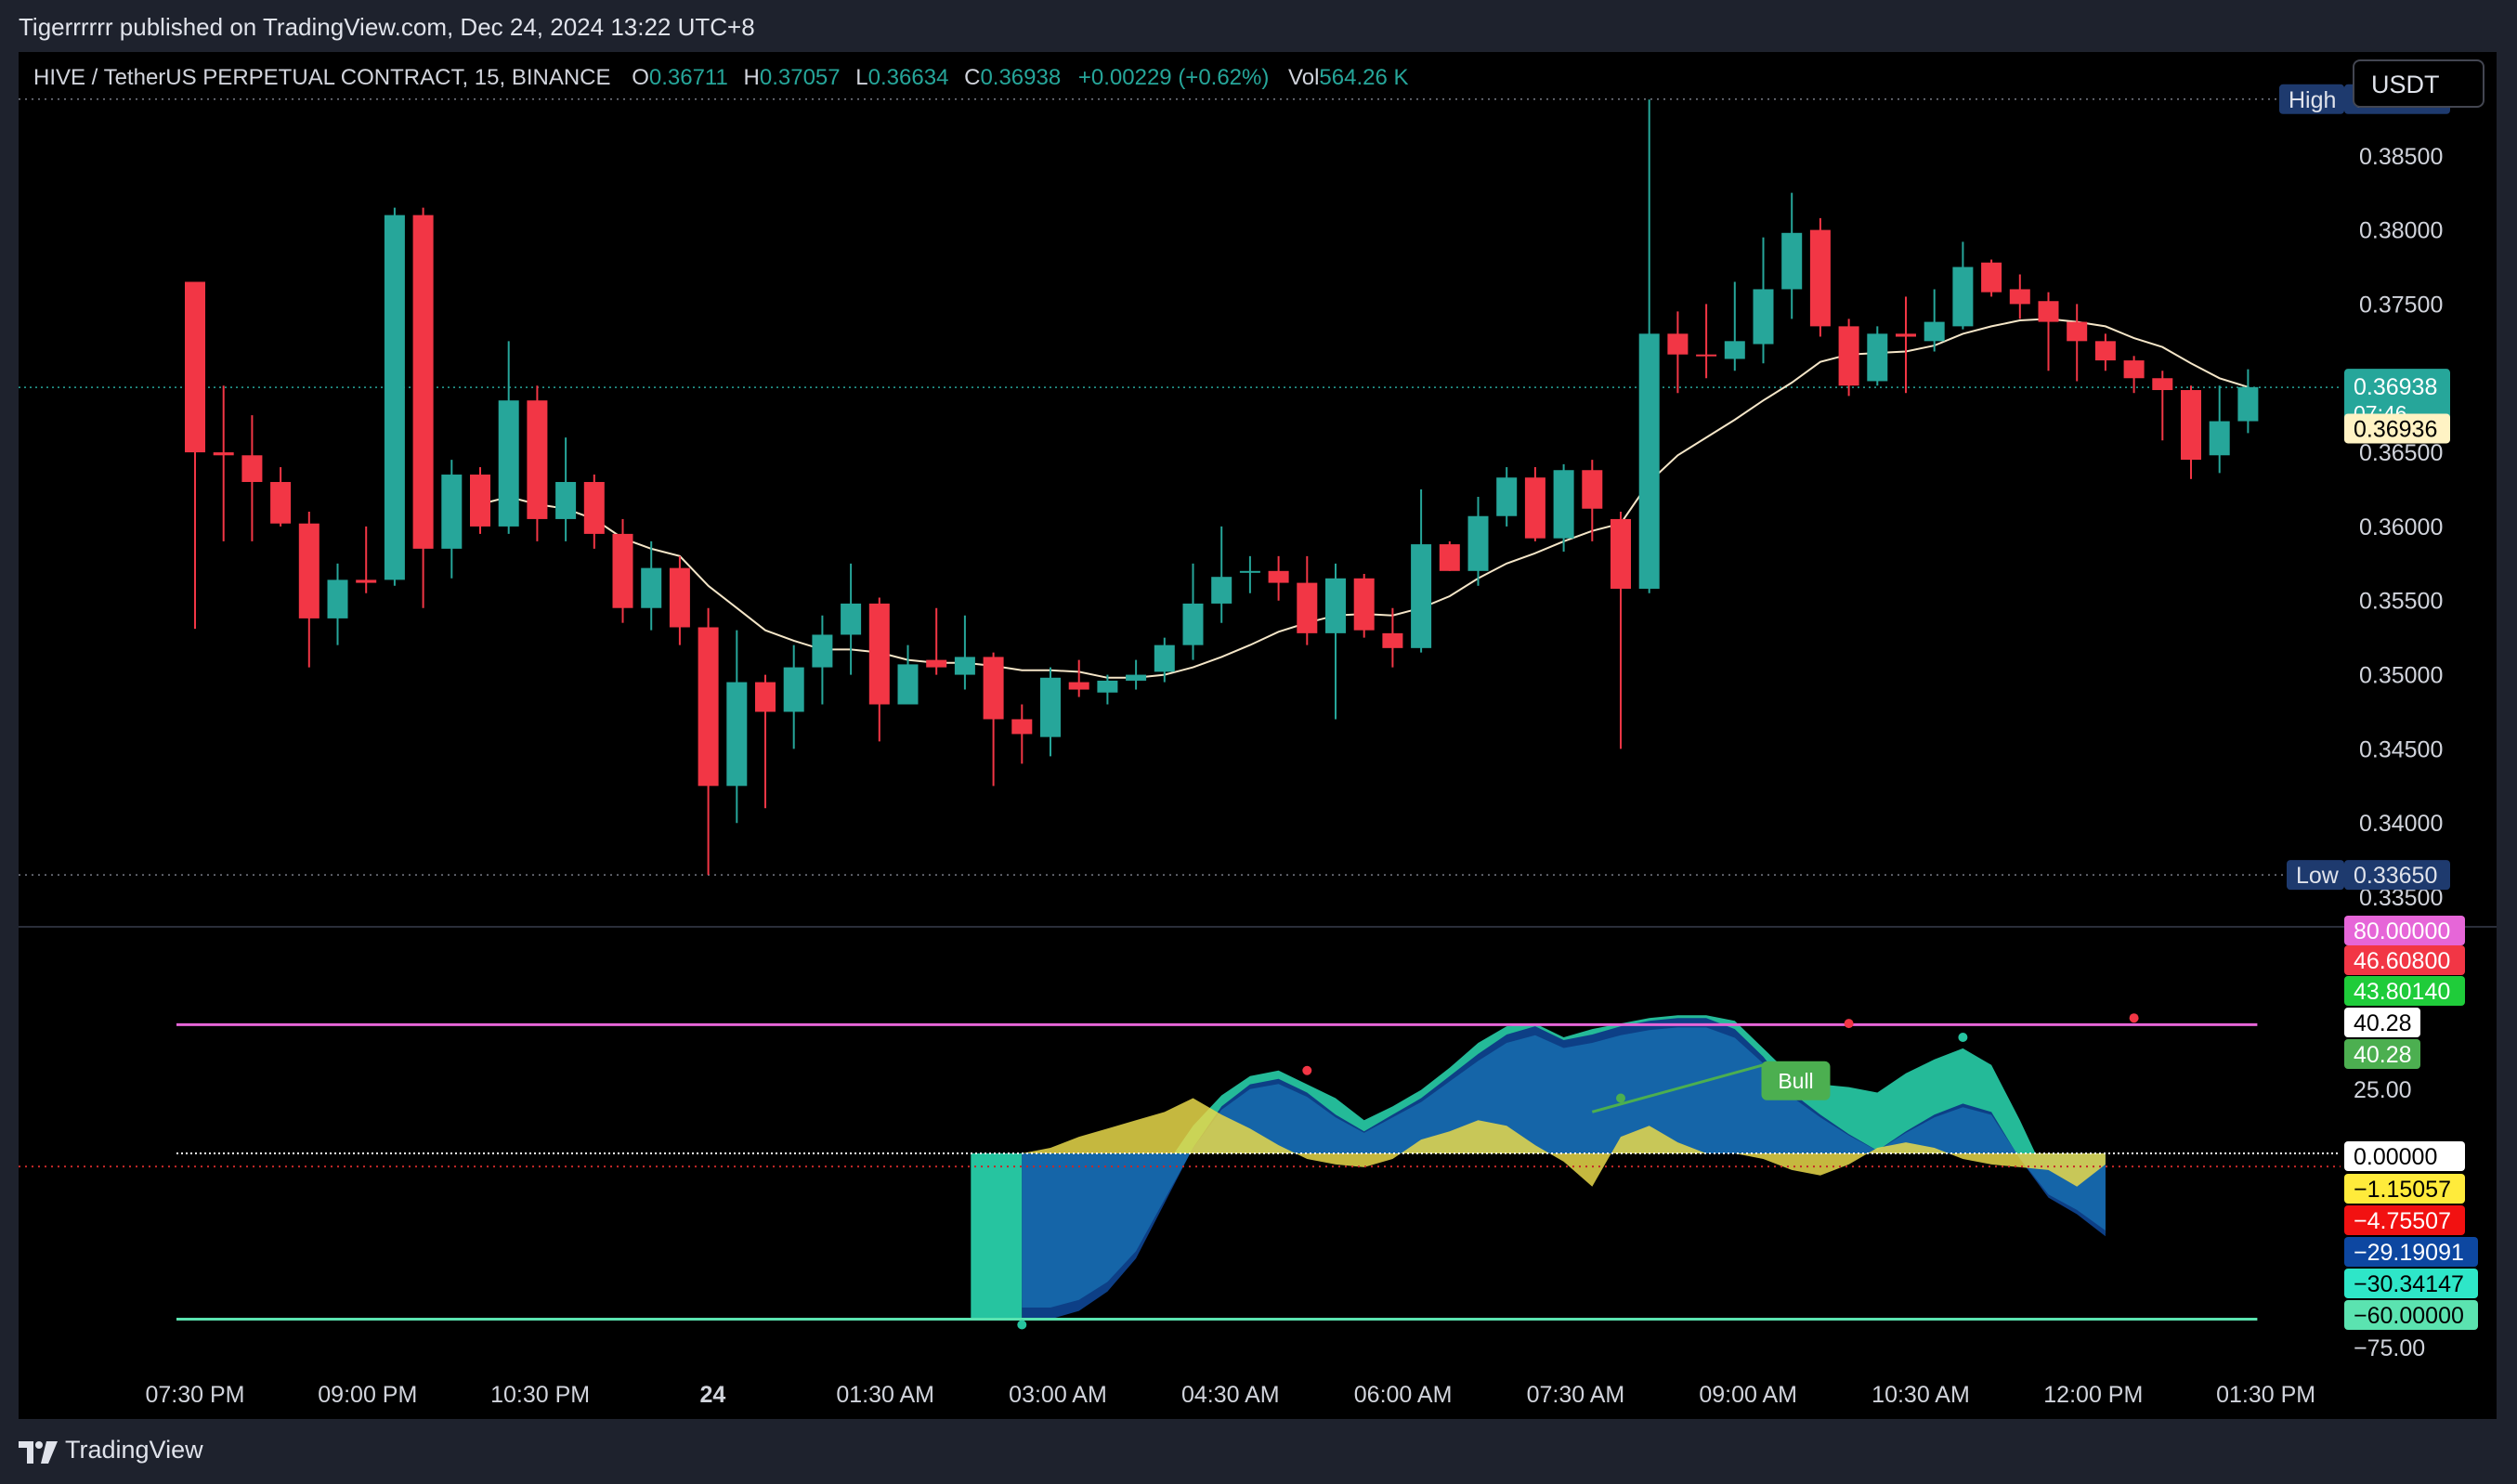 The image size is (2517, 1484). I want to click on osc-tag-40a-bg, so click(2382, 1023).